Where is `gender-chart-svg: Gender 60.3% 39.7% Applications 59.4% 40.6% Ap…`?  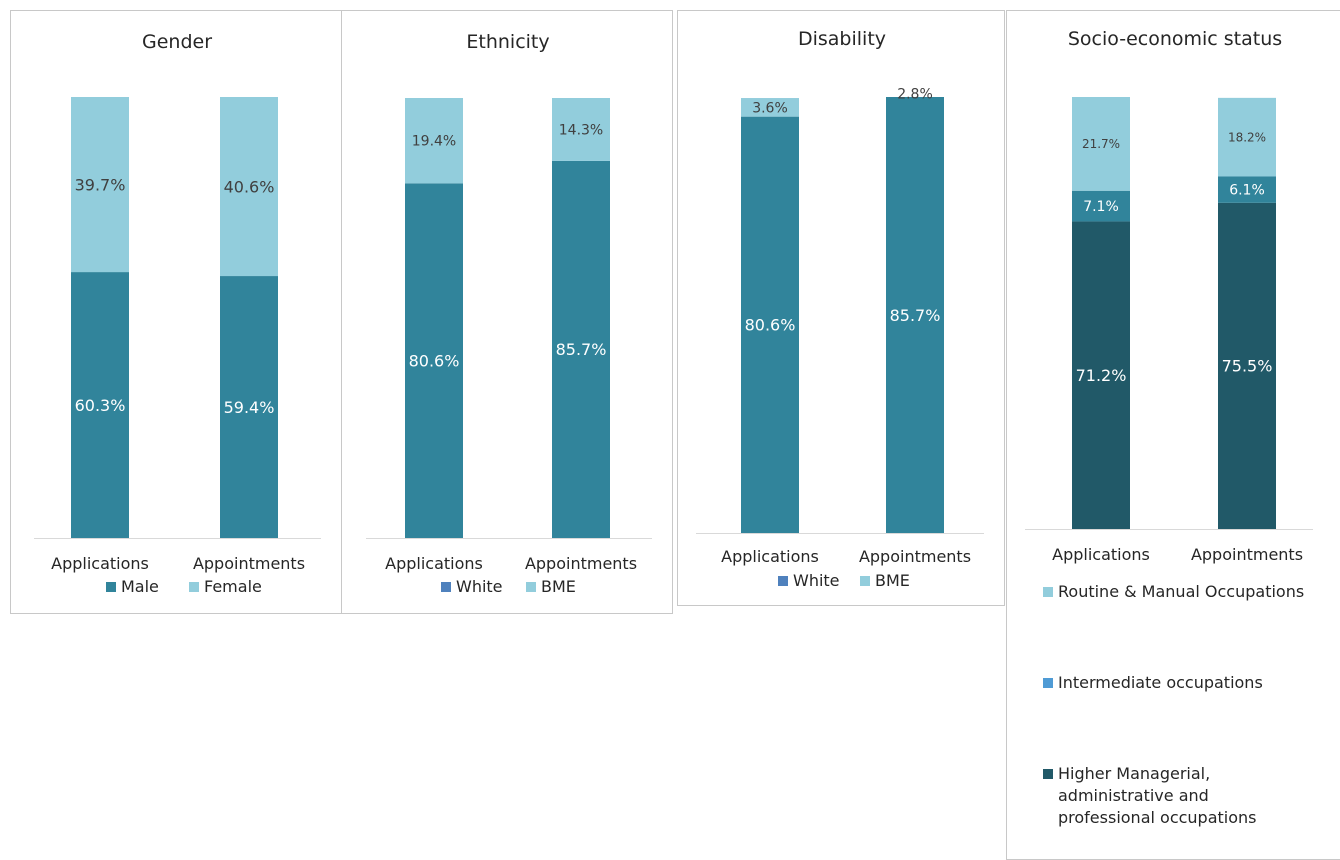 gender-chart-svg: Gender 60.3% 39.7% Applications 59.4% 40.6% Ap… is located at coordinates (177, 302).